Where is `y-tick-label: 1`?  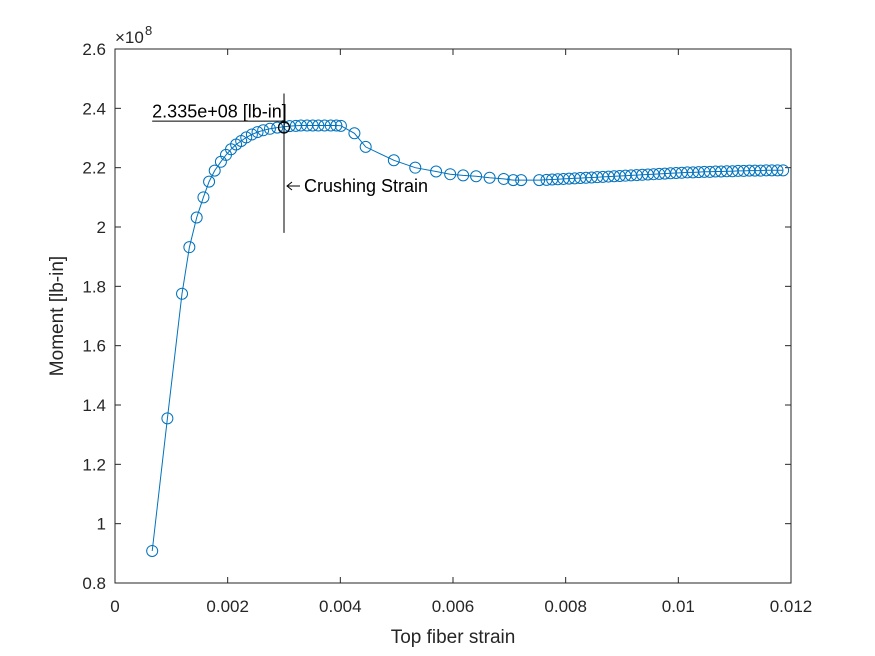 y-tick-label: 1 is located at coordinates (101, 524).